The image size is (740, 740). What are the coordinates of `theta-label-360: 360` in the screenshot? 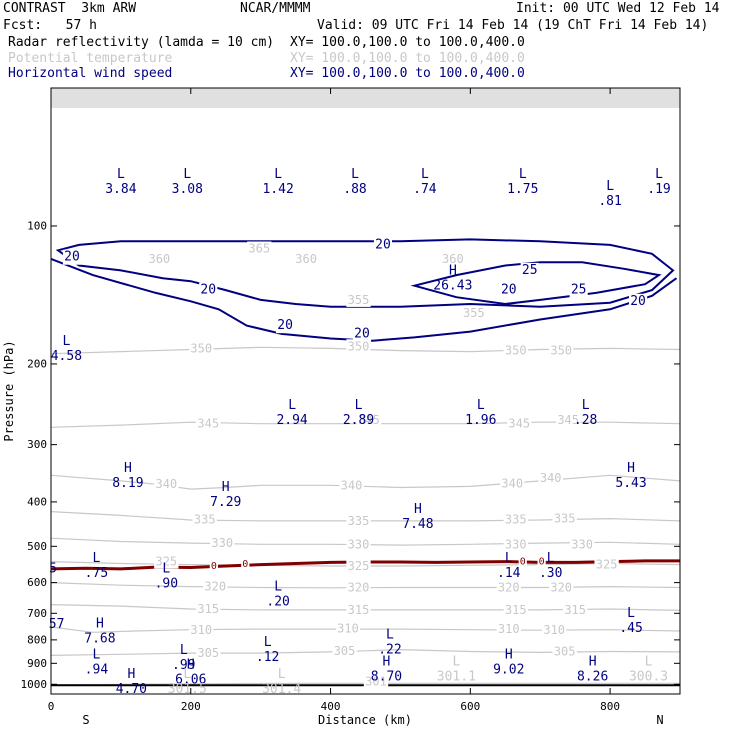 It's located at (159, 259).